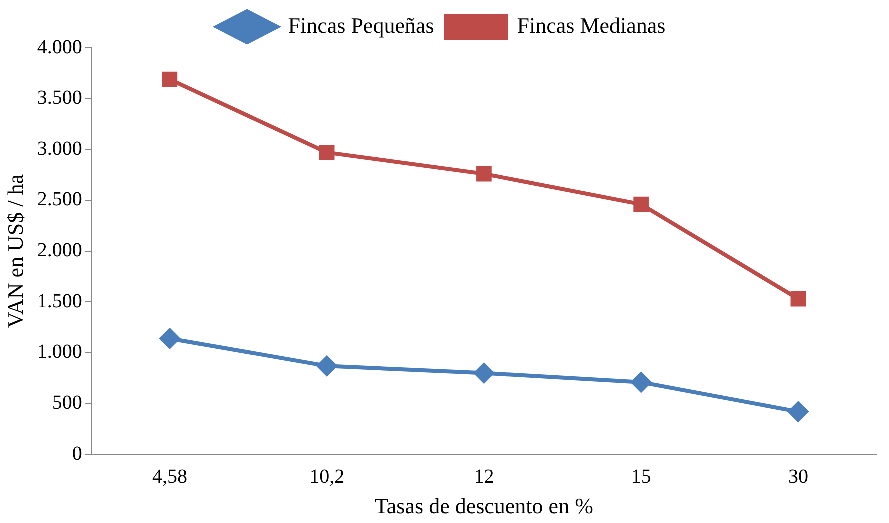  I want to click on x-tick-label: 12, so click(484, 477).